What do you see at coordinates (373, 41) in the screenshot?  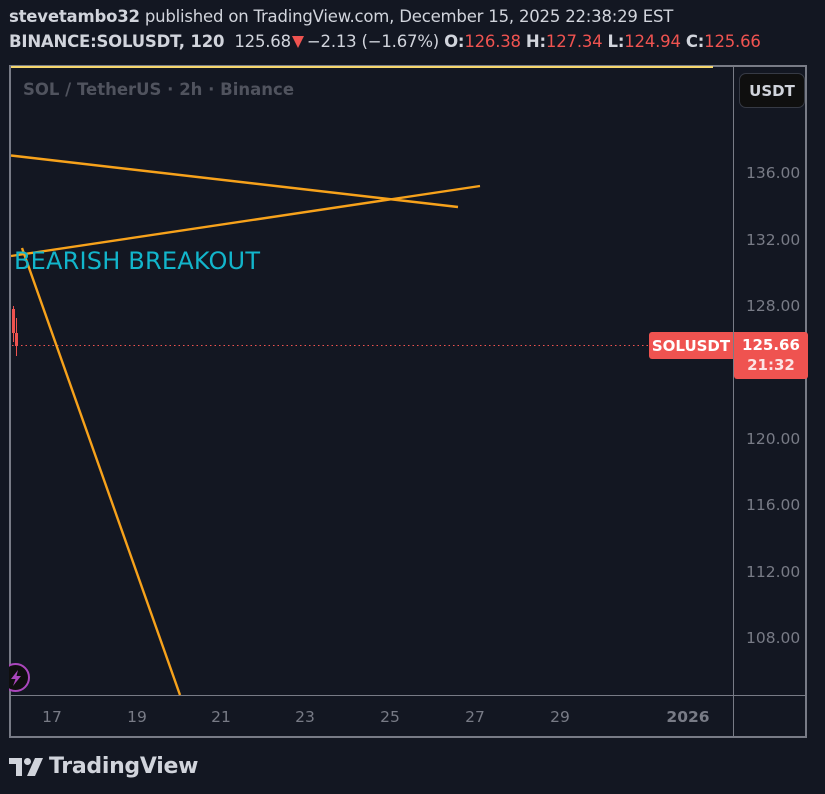 I see `price-change: −2.13 (−1.67%)` at bounding box center [373, 41].